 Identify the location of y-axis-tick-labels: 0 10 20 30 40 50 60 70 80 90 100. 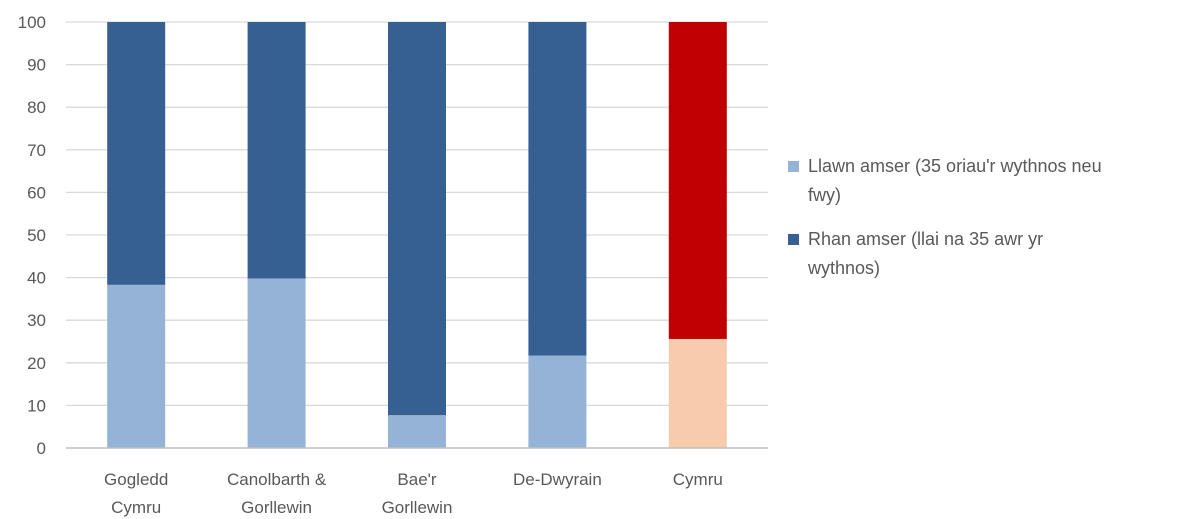
(32, 235).